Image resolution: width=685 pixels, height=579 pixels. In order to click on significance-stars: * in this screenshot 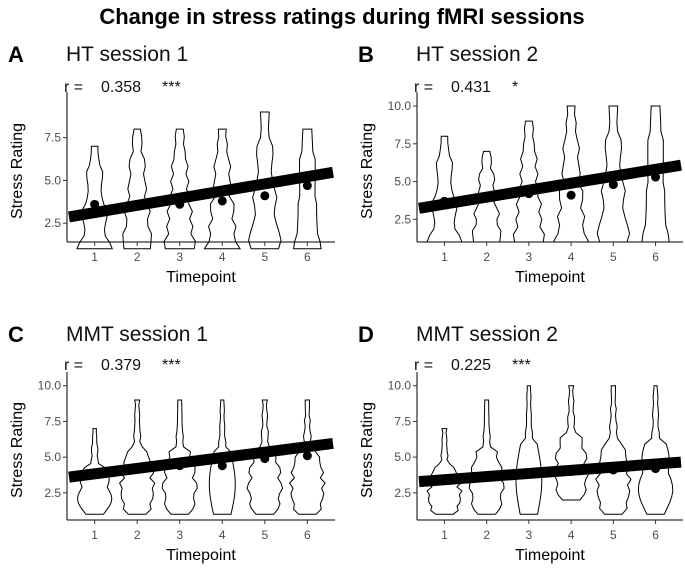, I will do `click(515, 87)`.